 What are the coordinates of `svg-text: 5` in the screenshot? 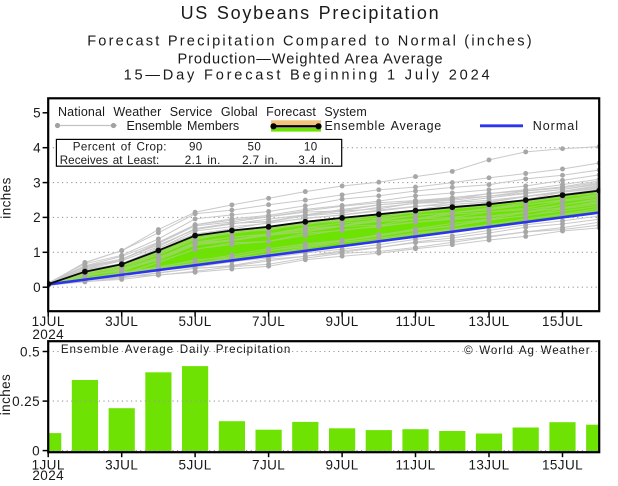 It's located at (37, 113).